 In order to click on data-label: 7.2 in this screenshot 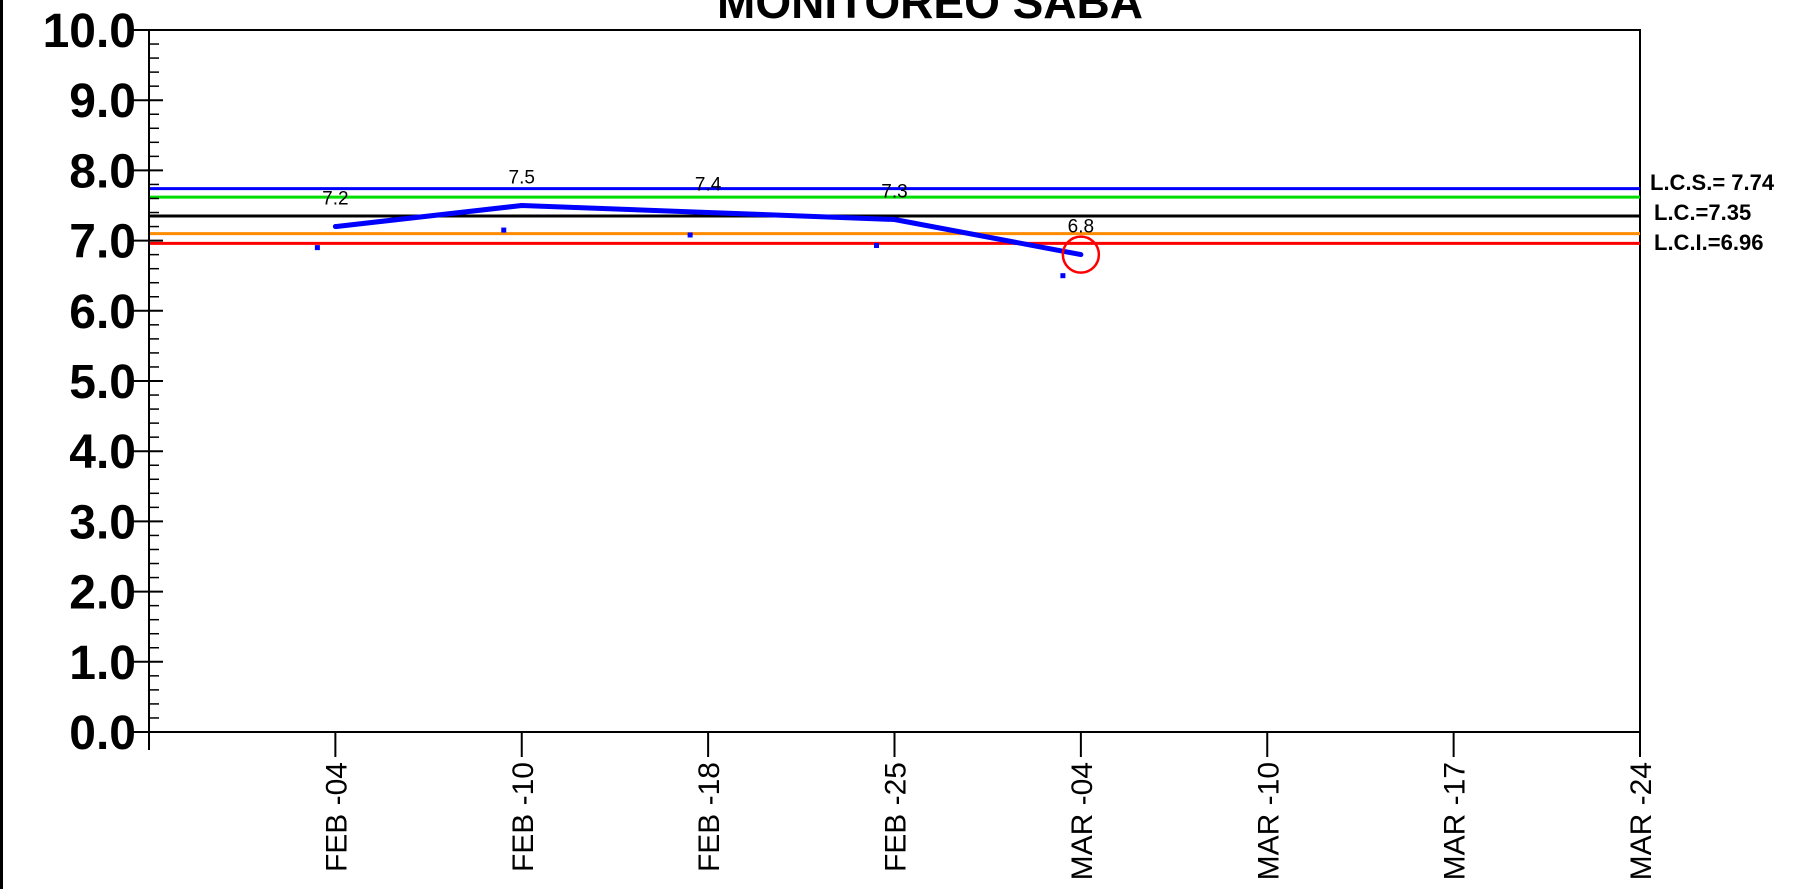, I will do `click(335, 199)`.